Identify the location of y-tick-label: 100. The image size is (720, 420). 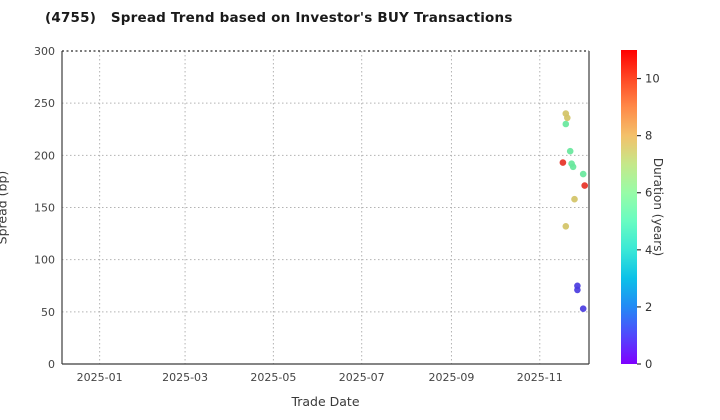
(44, 260).